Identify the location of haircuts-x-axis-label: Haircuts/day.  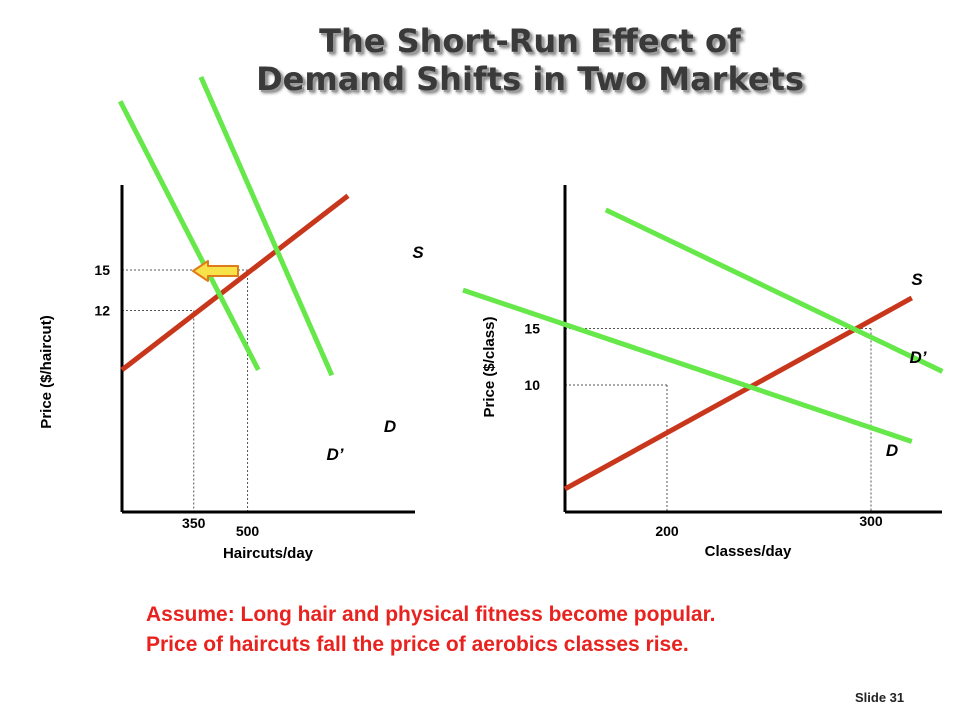
(268, 553).